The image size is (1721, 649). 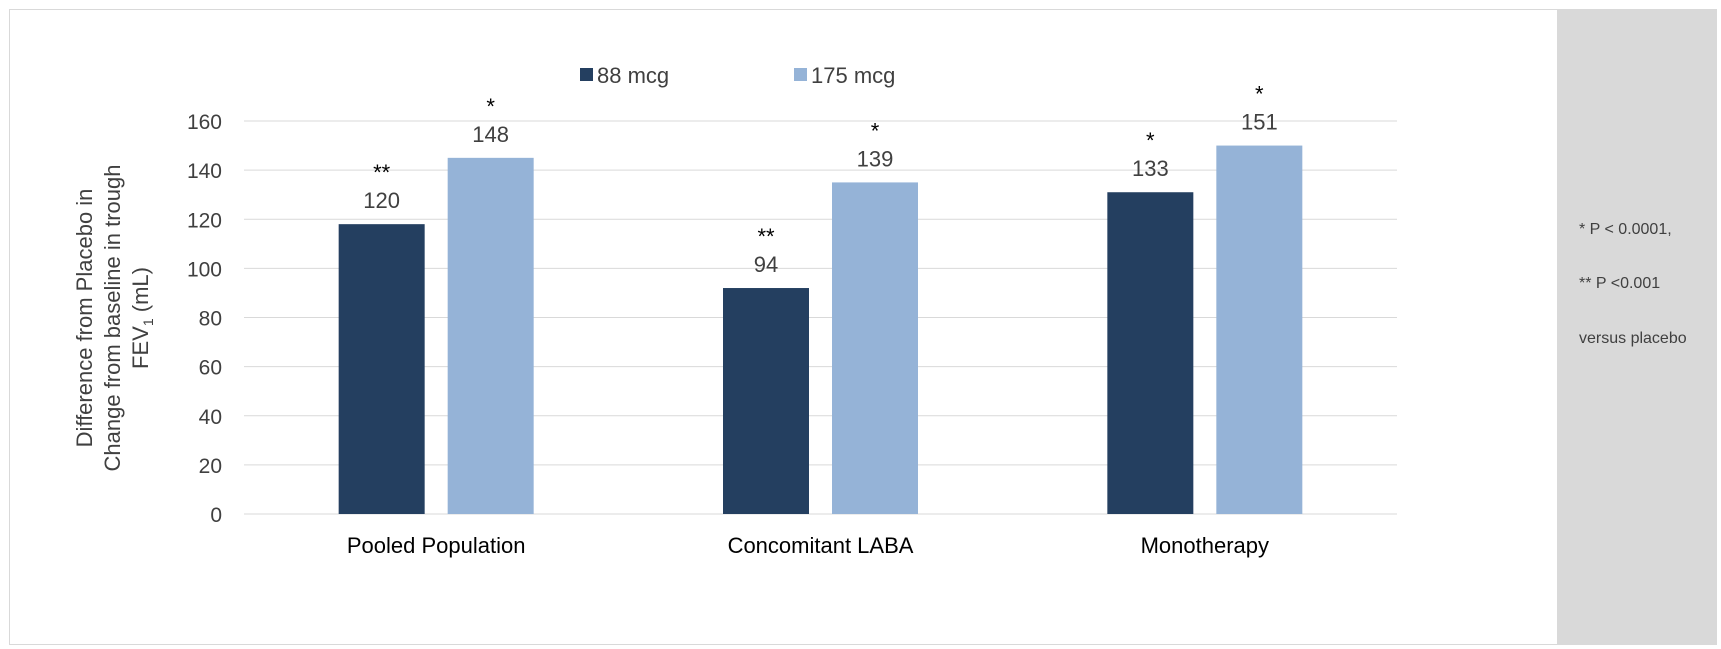 I want to click on y-tick-label: 40, so click(x=210, y=417).